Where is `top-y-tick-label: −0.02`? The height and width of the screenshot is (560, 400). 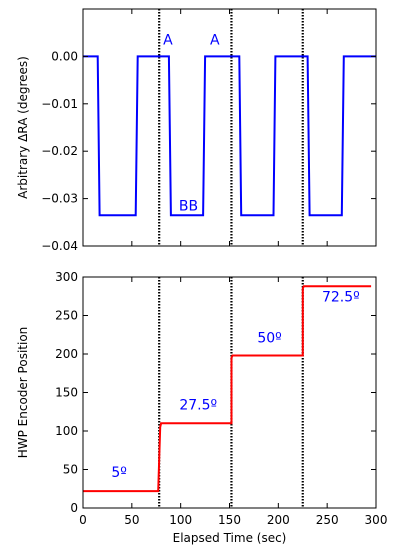
top-y-tick-label: −0.02 is located at coordinates (59, 151).